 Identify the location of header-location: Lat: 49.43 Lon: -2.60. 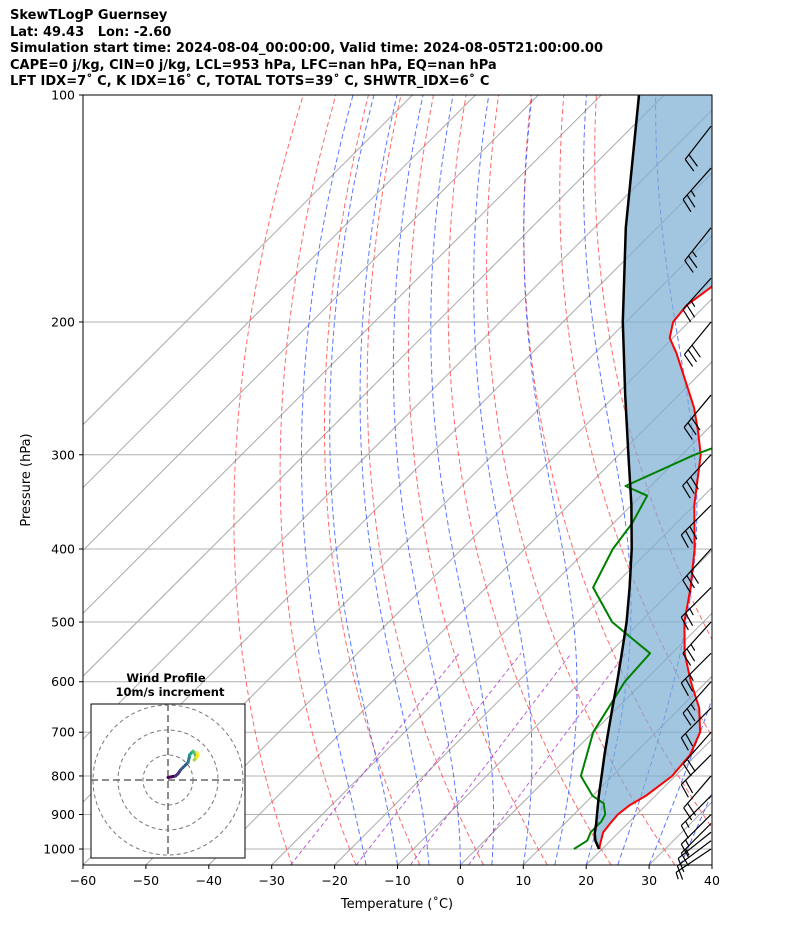
(91, 32).